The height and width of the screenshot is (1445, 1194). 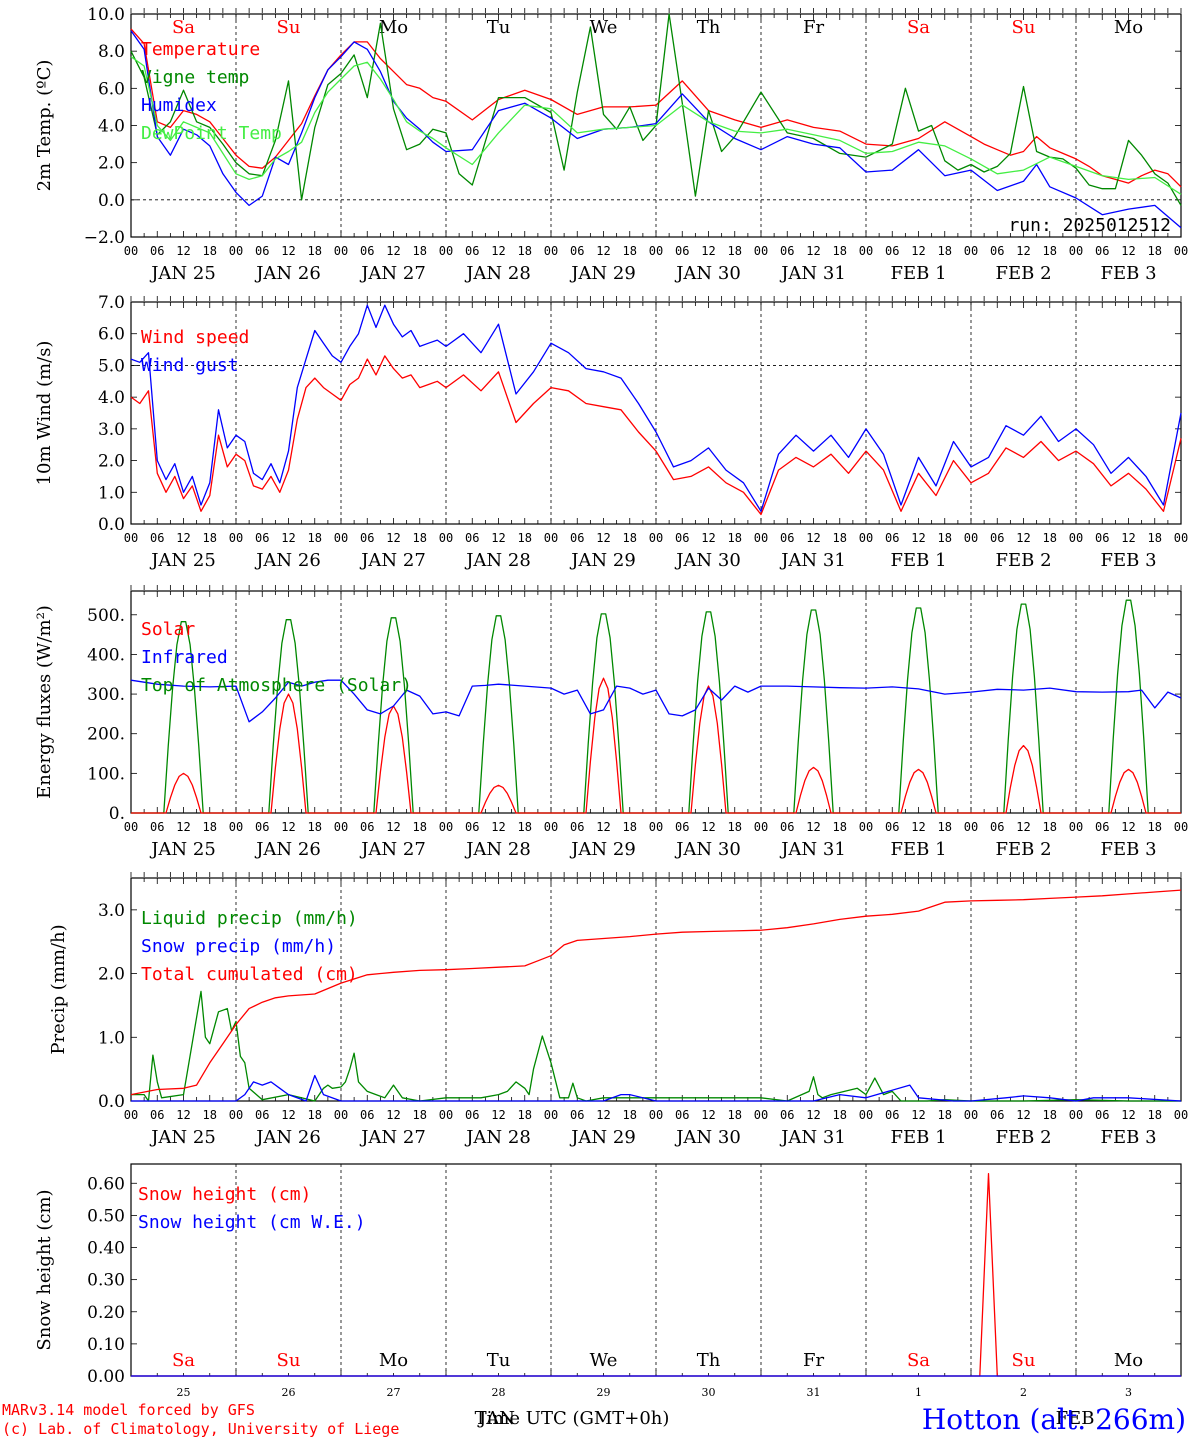 What do you see at coordinates (104, 238) in the screenshot?
I see `y-tick-label: −2.0` at bounding box center [104, 238].